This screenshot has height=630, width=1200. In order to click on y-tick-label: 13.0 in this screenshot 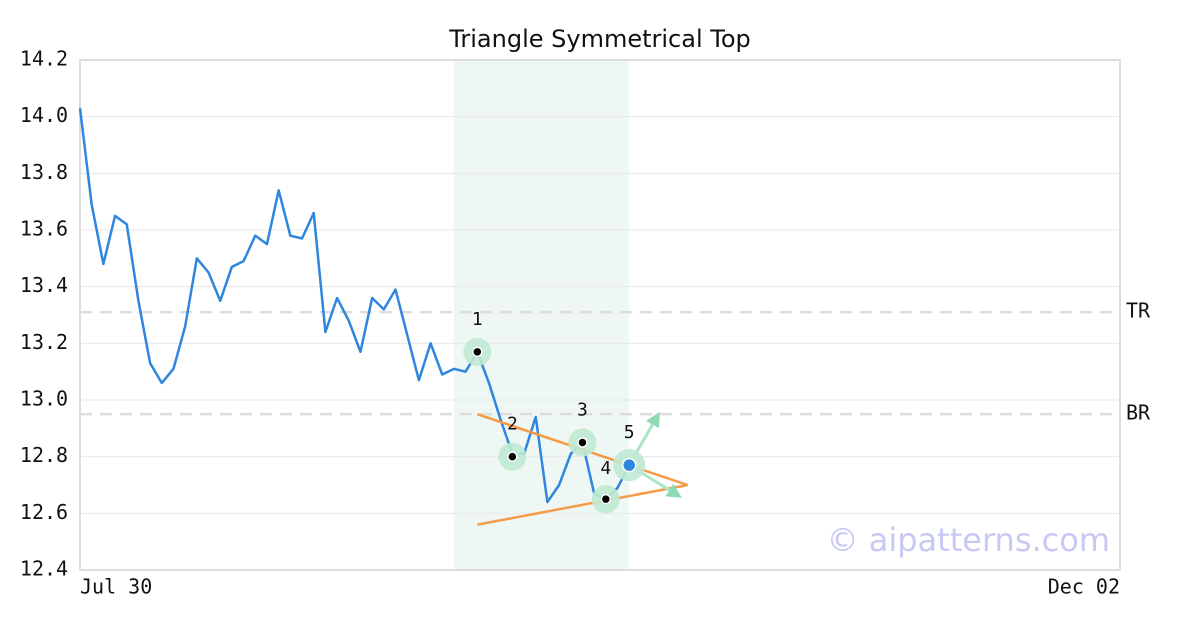, I will do `click(44, 399)`.